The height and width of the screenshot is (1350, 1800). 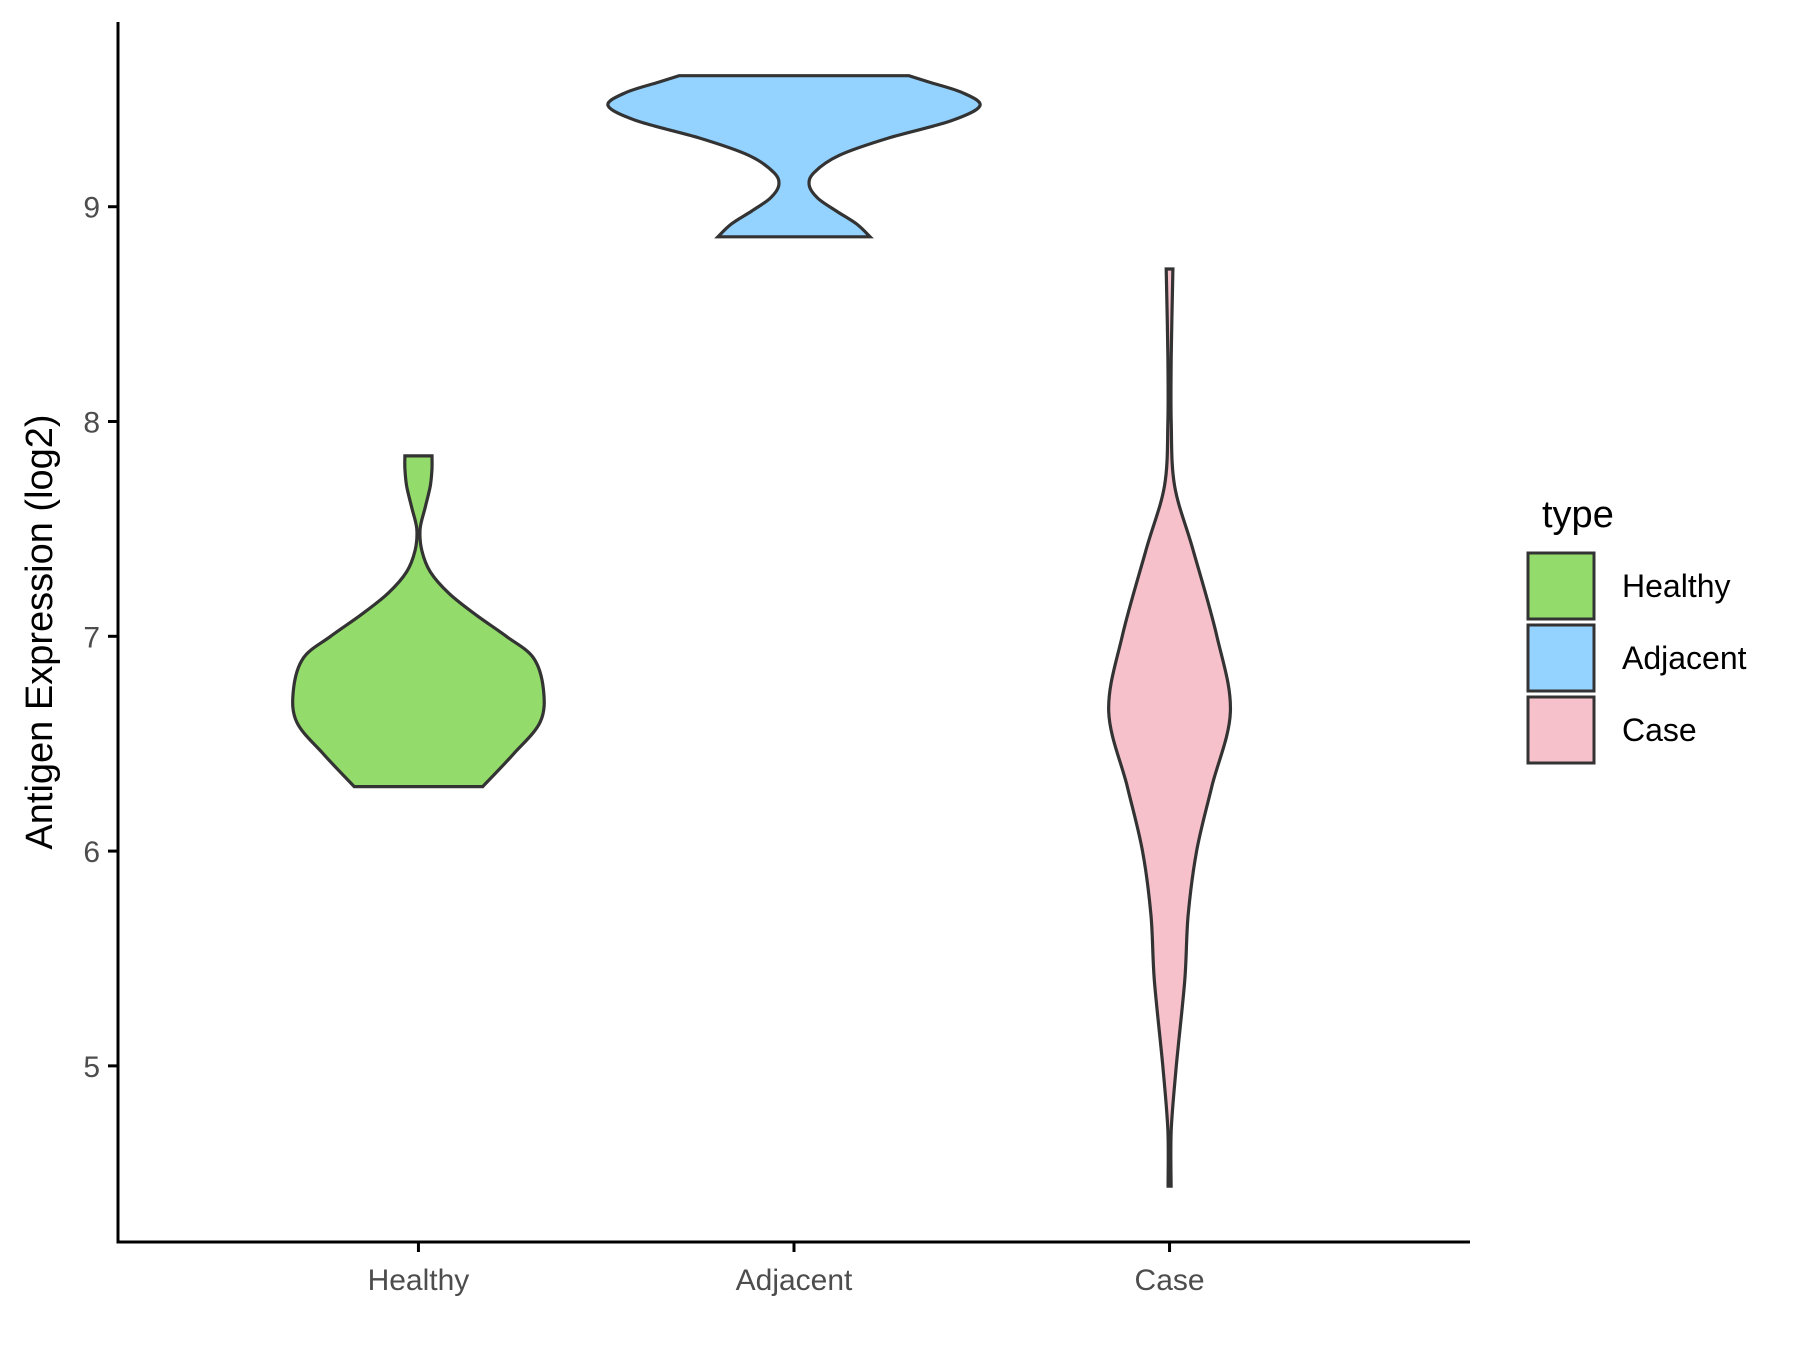 I want to click on x-tick-label: Healthy, so click(x=419, y=1280).